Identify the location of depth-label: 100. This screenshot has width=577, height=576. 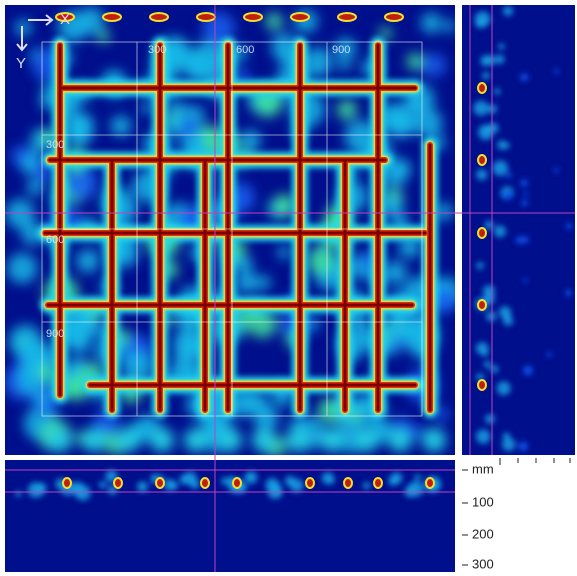
(483, 501).